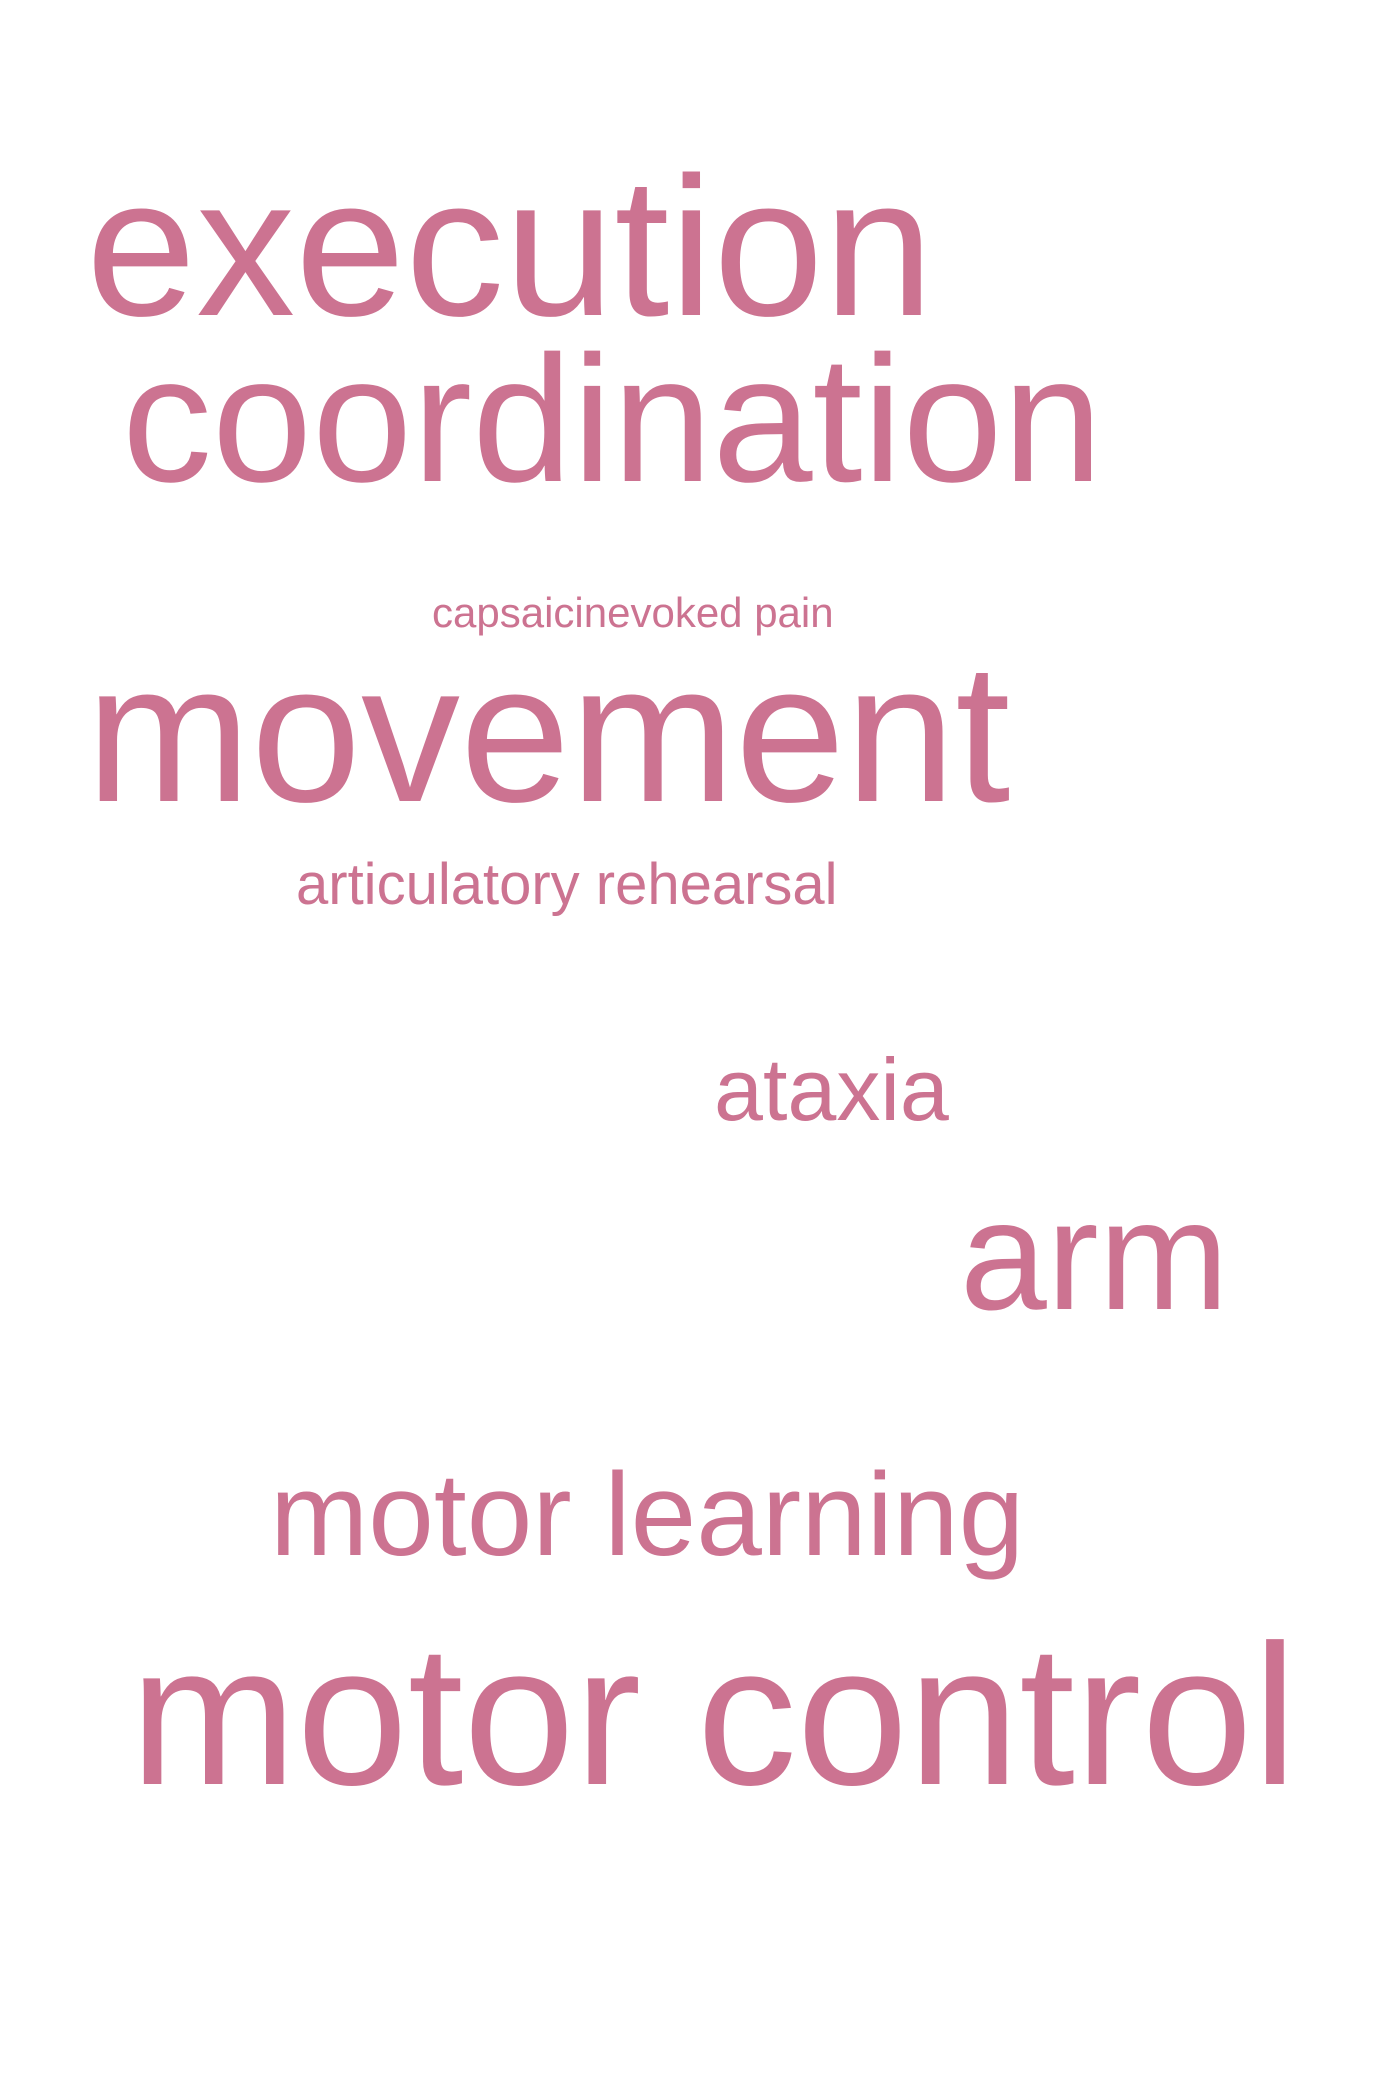  I want to click on word-capsaicinevoked-pain: capsaicinevoked pain, so click(633, 612).